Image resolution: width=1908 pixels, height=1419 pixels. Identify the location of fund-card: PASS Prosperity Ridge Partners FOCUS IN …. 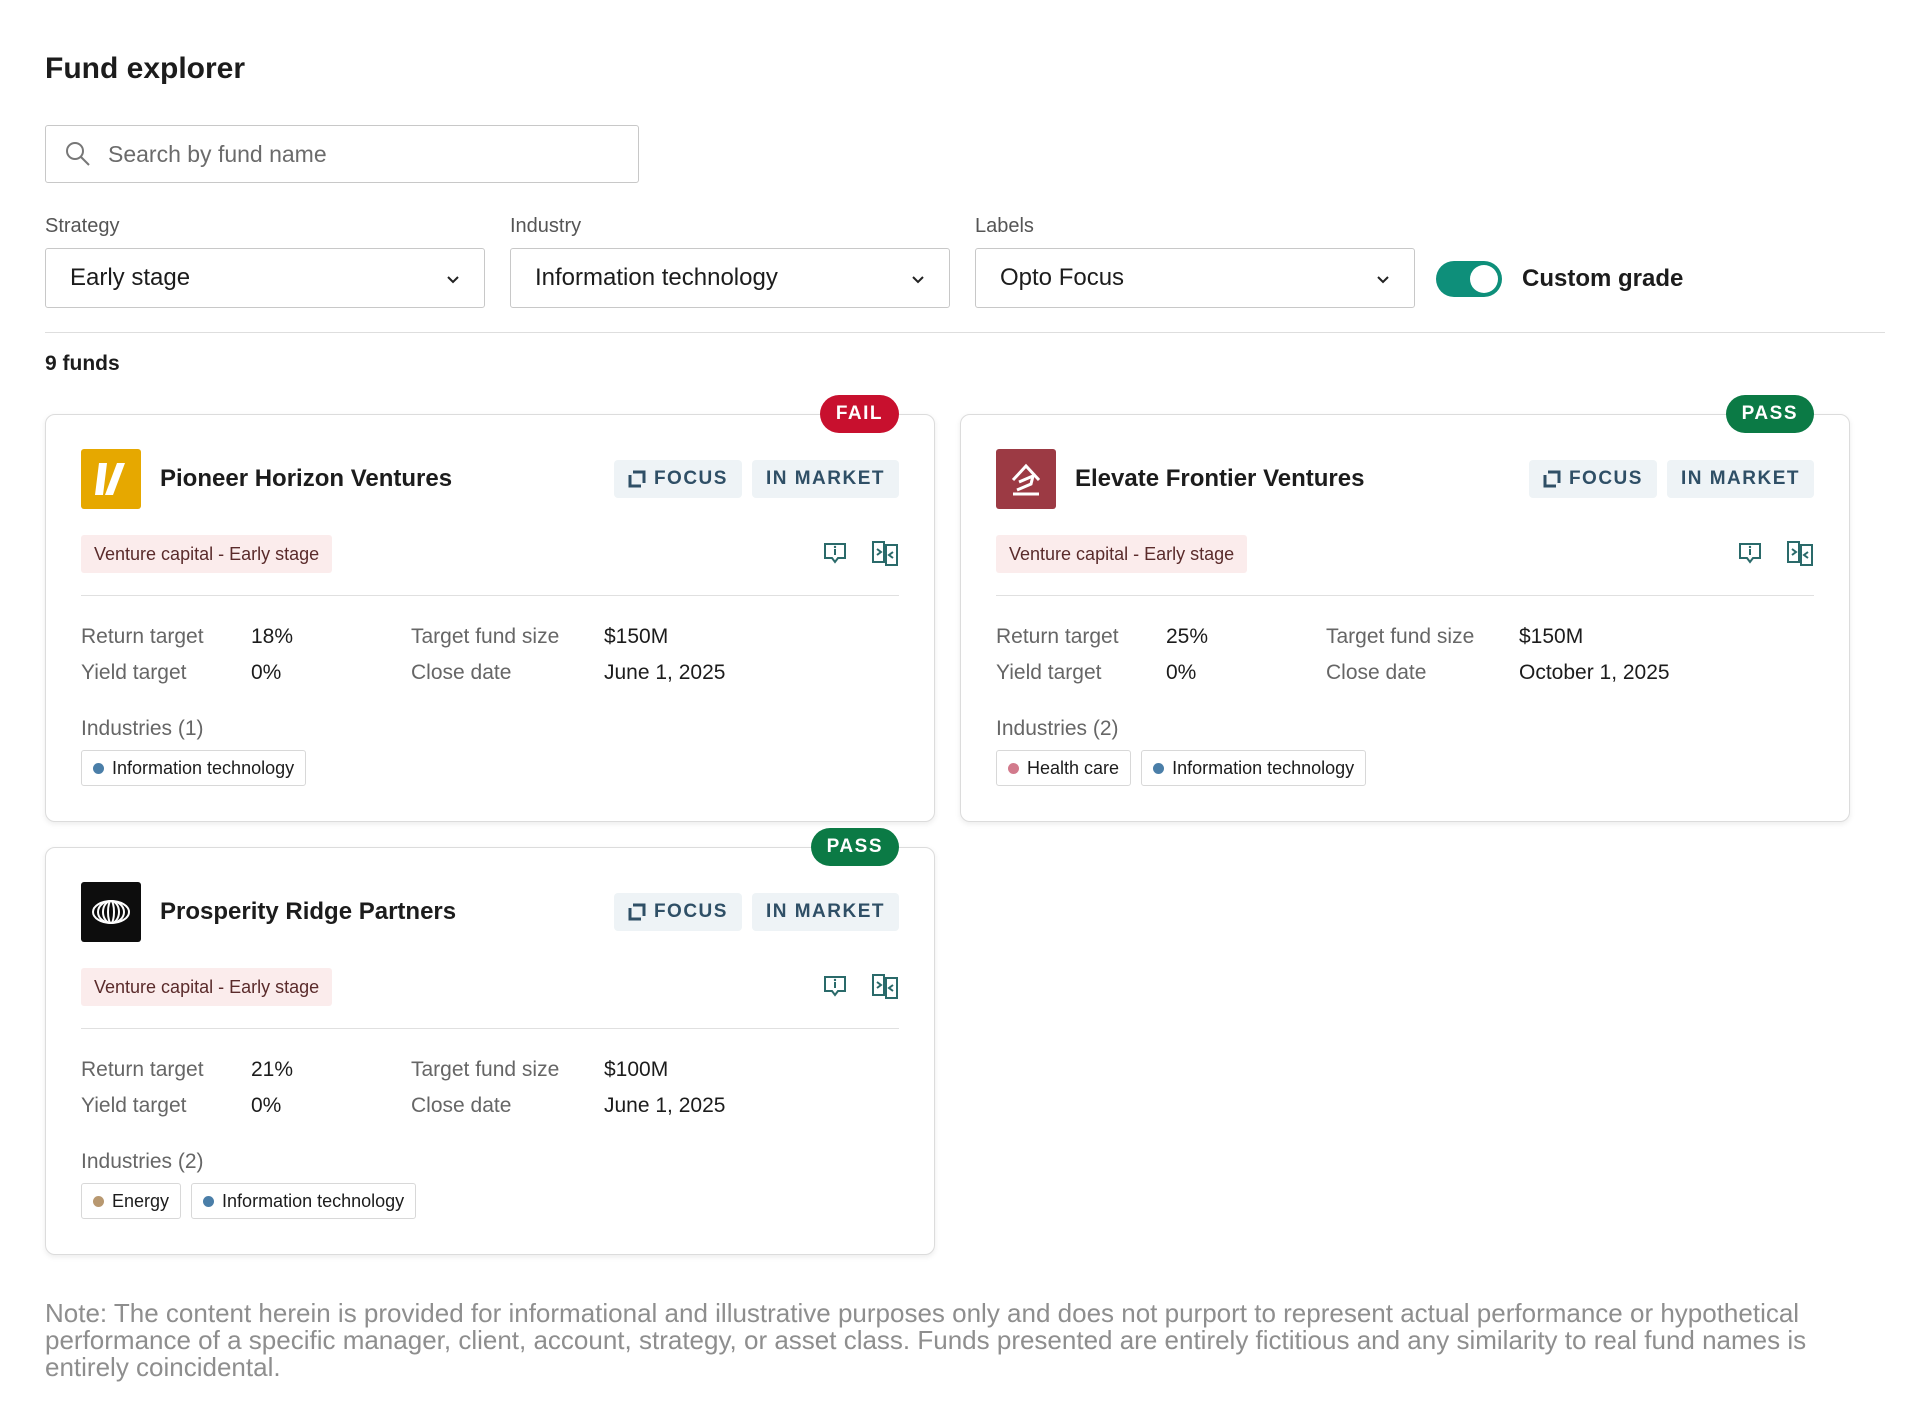
(490, 1041).